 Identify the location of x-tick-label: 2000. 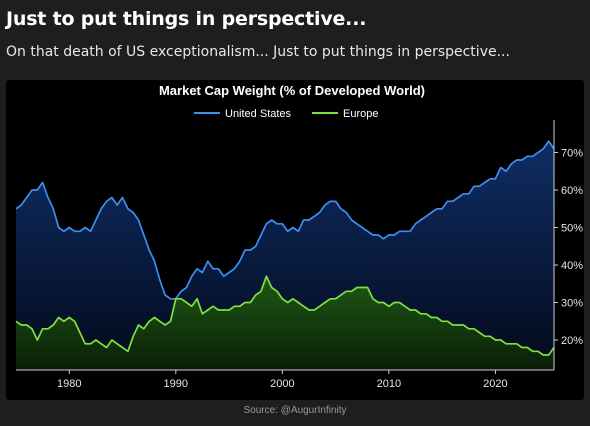
(282, 384).